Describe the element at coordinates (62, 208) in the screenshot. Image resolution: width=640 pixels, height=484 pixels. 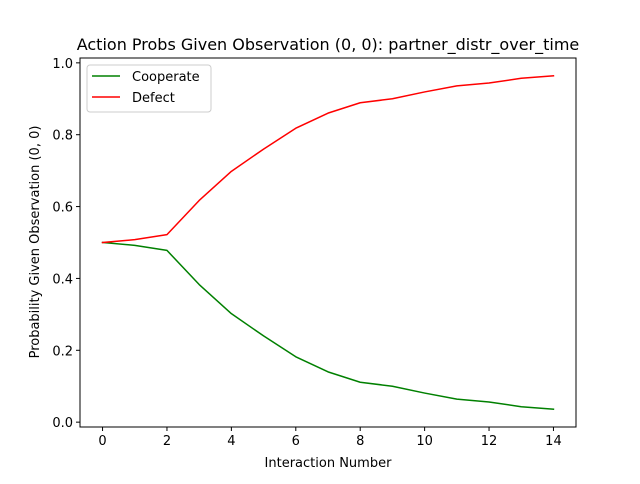
I see `y-tick-label: 0.6` at that location.